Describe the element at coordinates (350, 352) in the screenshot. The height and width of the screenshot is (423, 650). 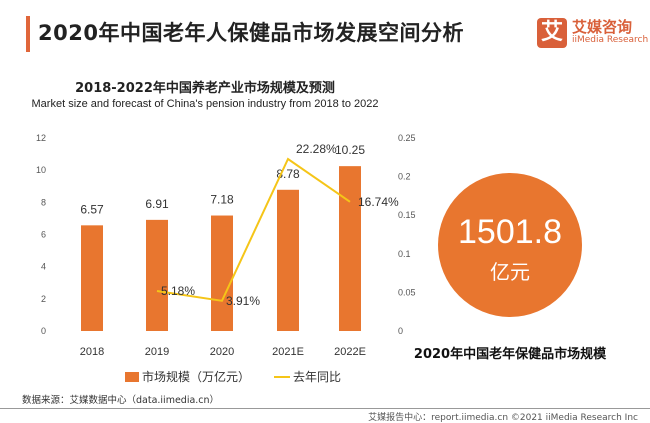
I see `x-axis-tick: 2022E` at that location.